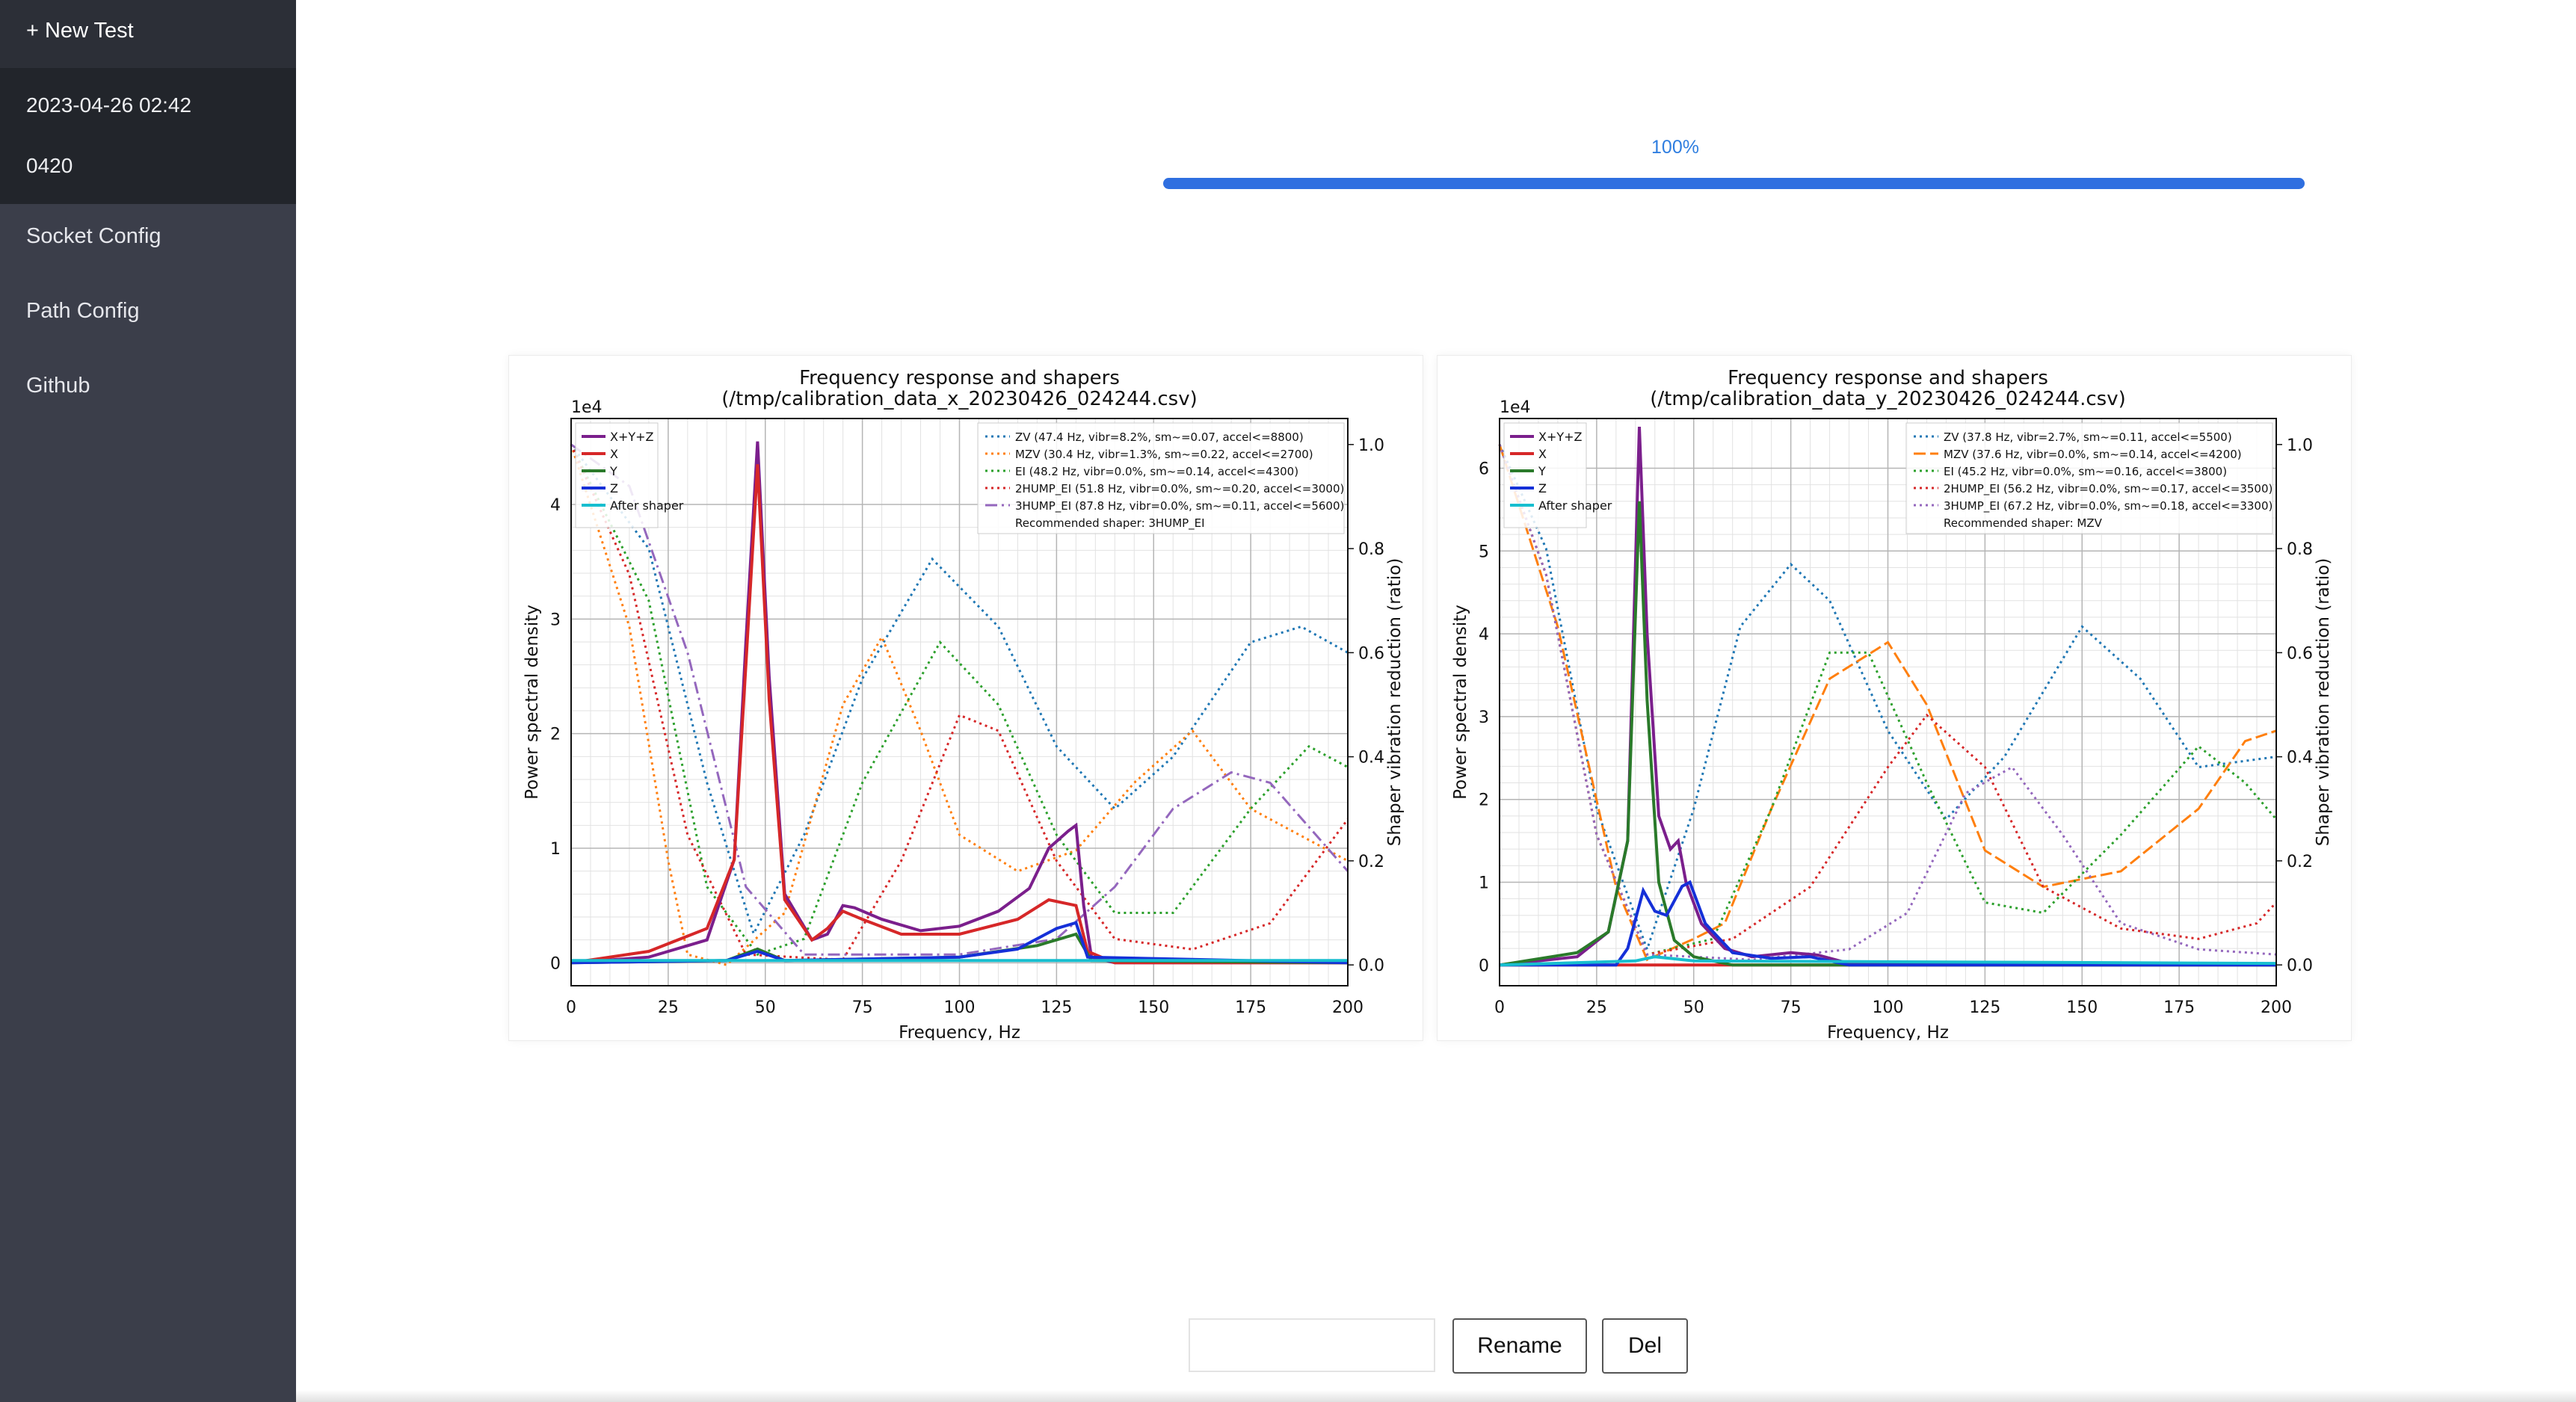 This screenshot has width=2576, height=1402. I want to click on history-date: 2023-04-26 02:42, so click(109, 105).